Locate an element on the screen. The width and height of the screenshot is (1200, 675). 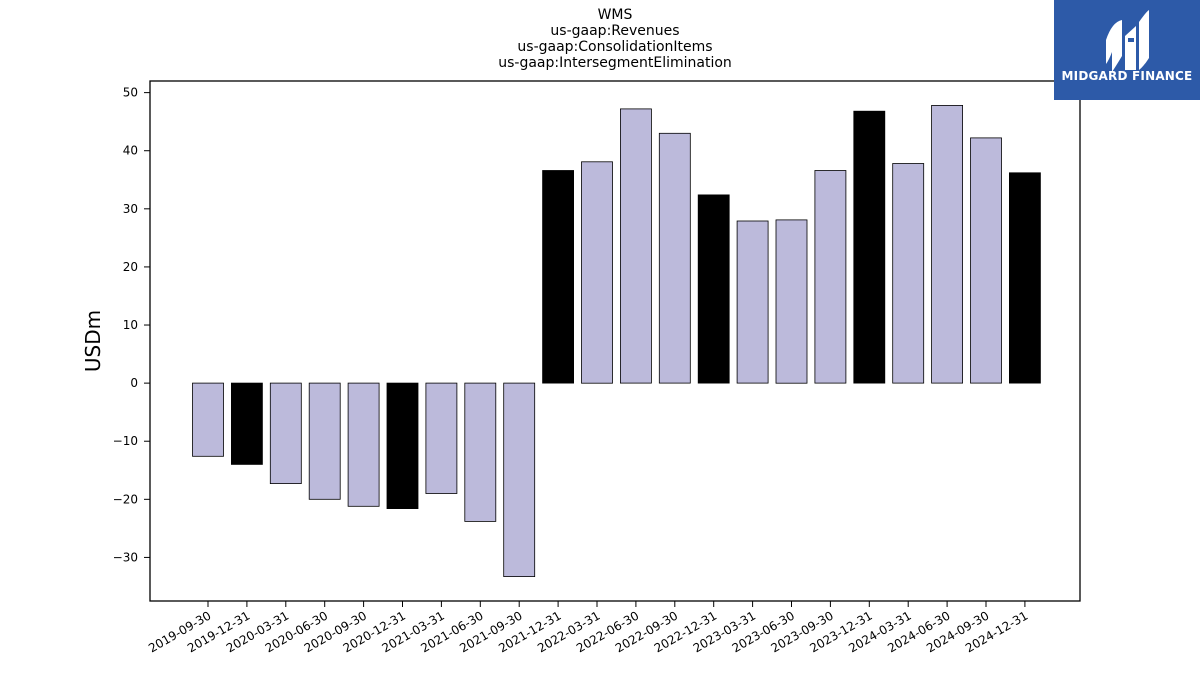
y-tick-label: 50 is located at coordinates (130, 93).